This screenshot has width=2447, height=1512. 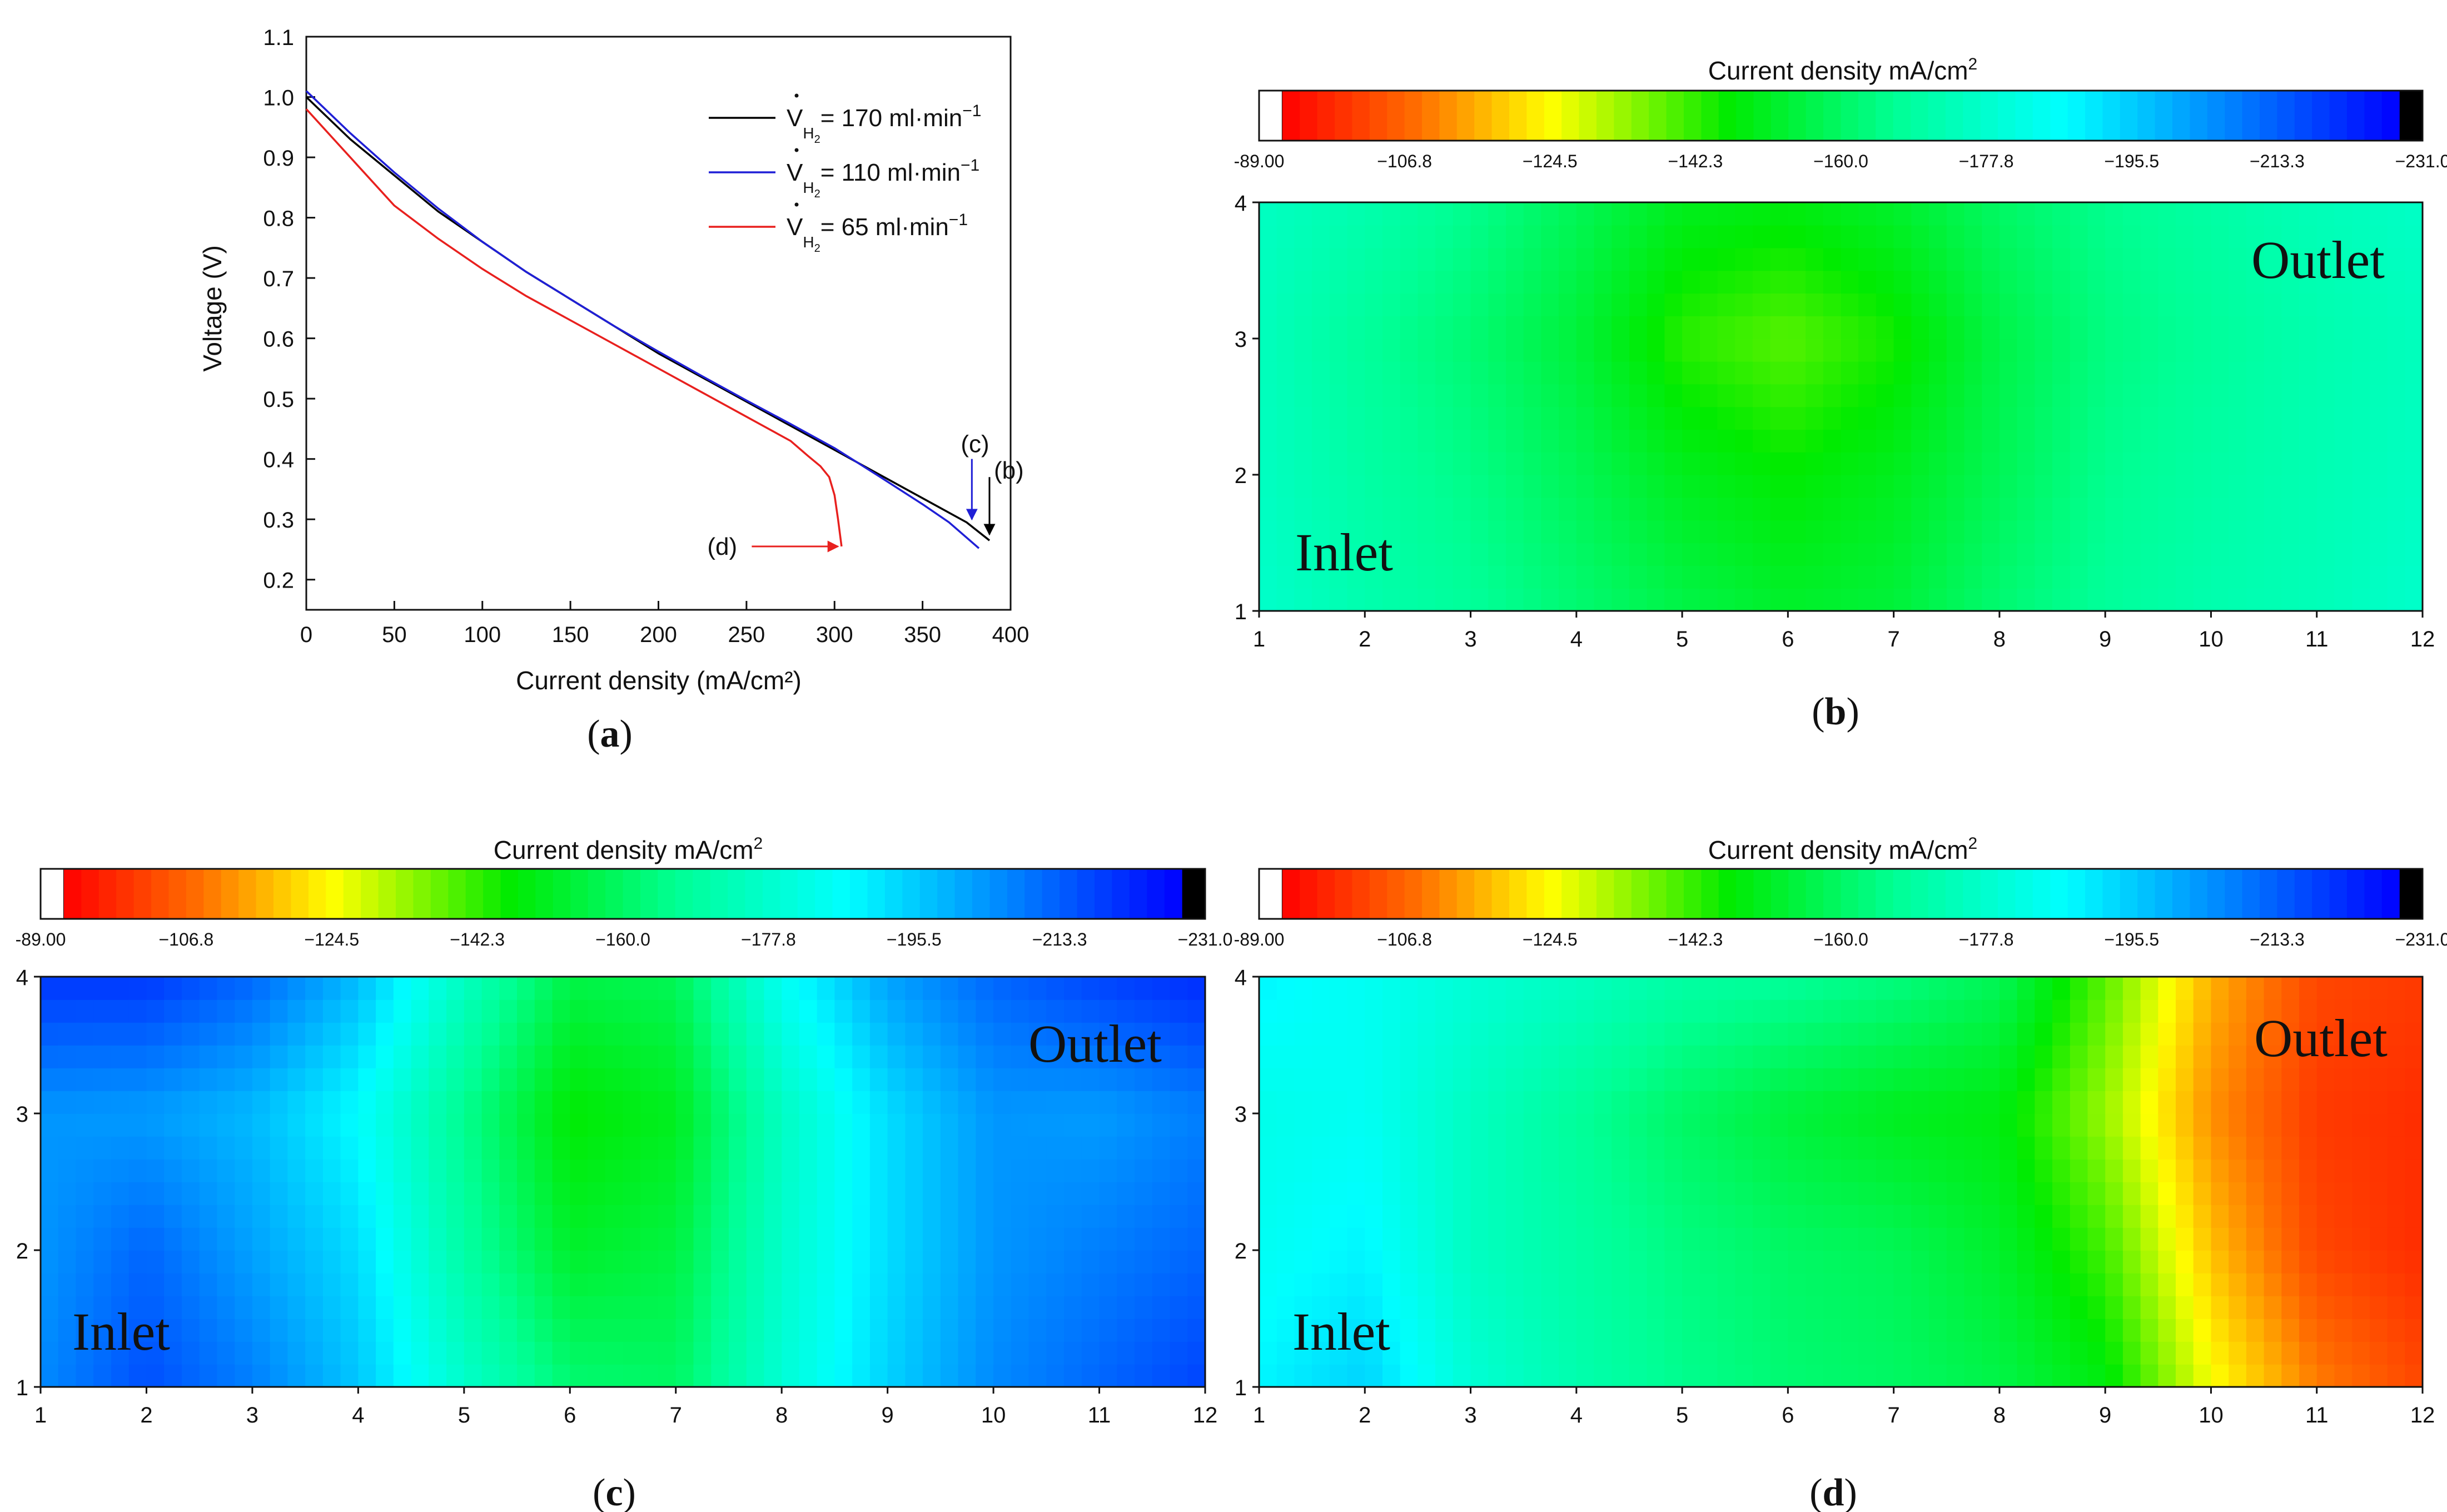 What do you see at coordinates (1553, 116) in the screenshot?
I see `b-colorbar-segment` at bounding box center [1553, 116].